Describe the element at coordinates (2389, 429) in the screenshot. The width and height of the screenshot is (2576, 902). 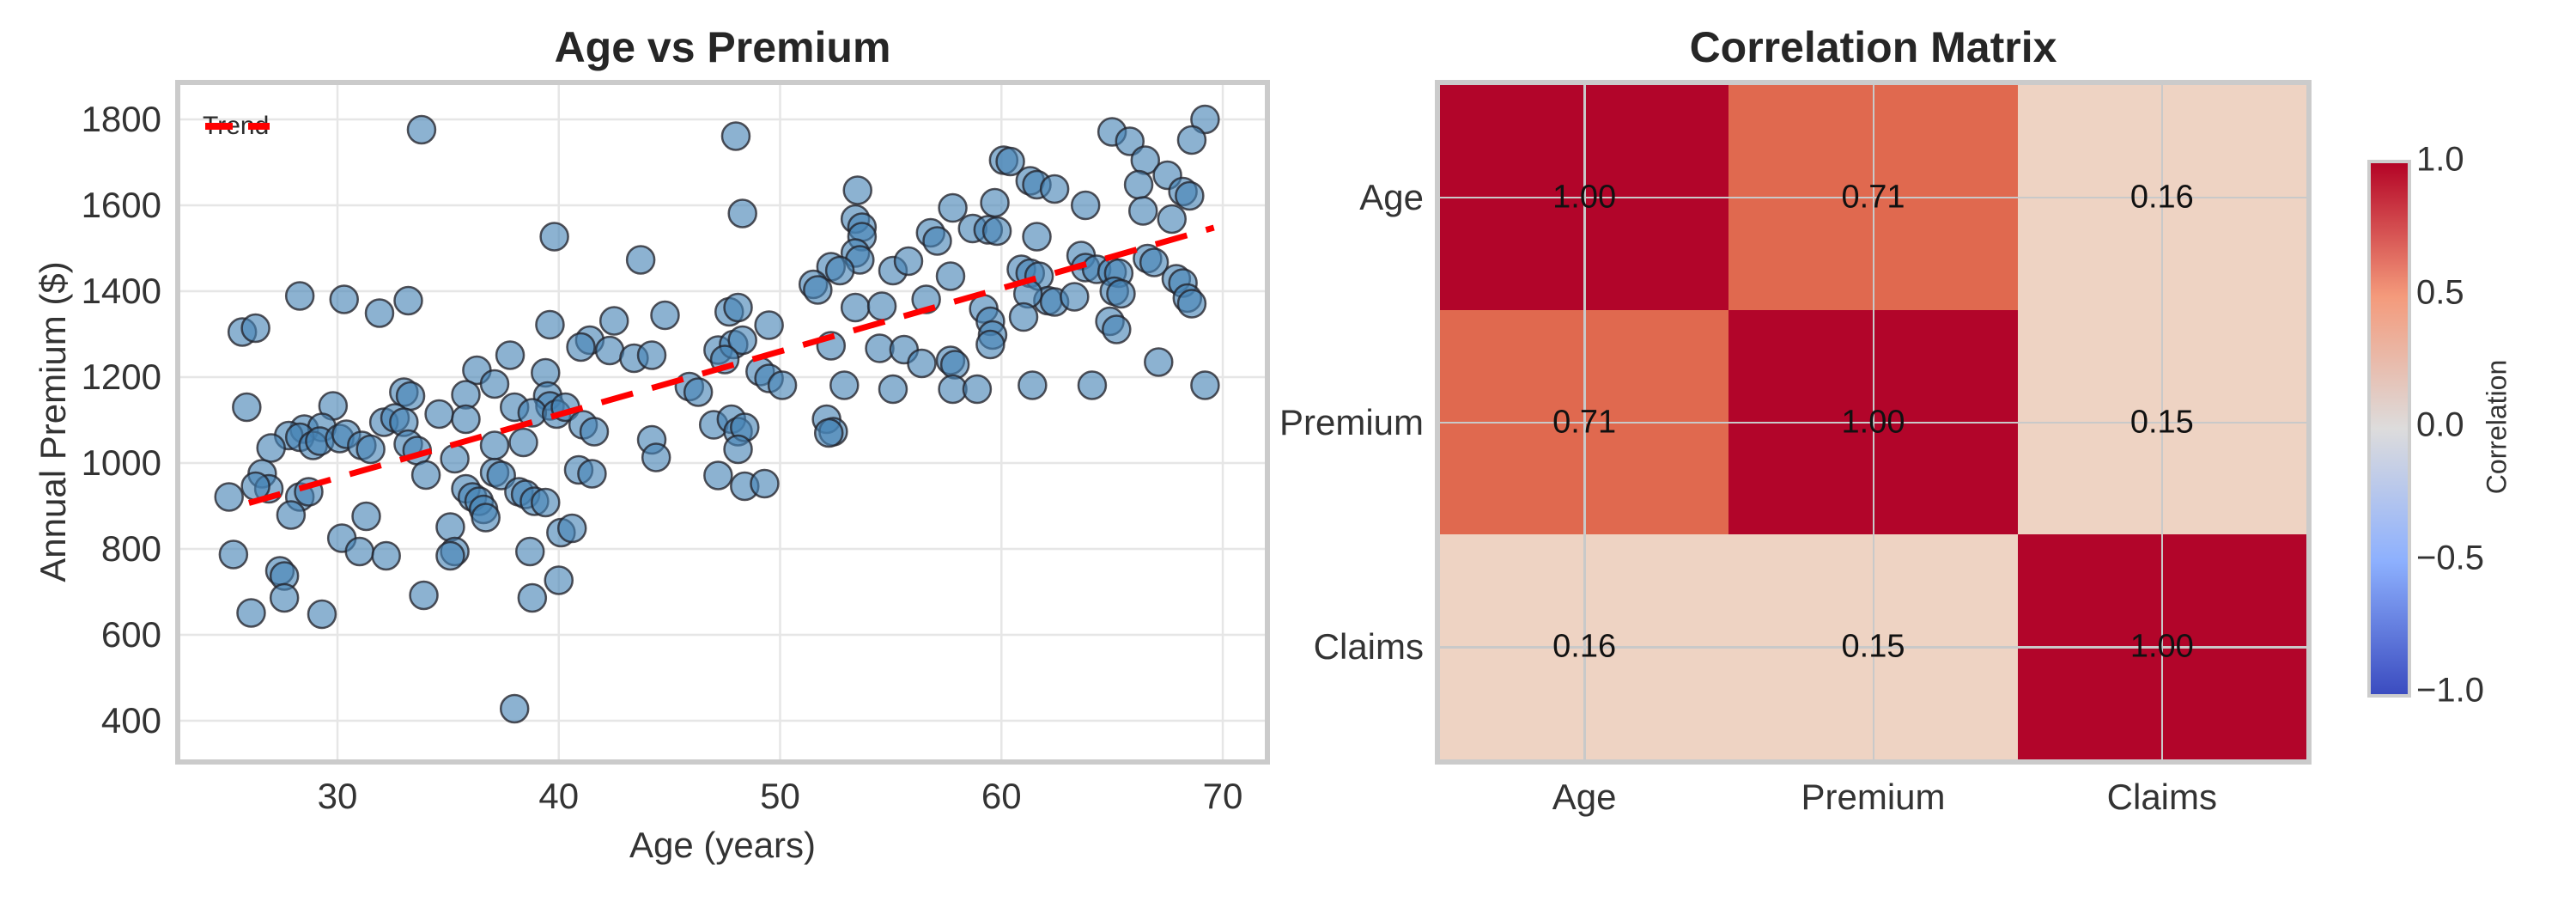
I see `colorbar` at that location.